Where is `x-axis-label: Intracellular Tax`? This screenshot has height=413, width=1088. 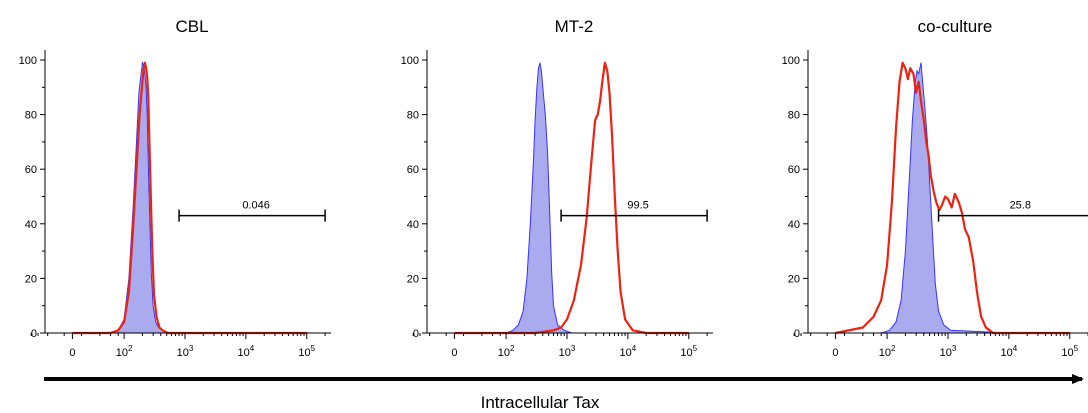 x-axis-label: Intracellular Tax is located at coordinates (540, 402).